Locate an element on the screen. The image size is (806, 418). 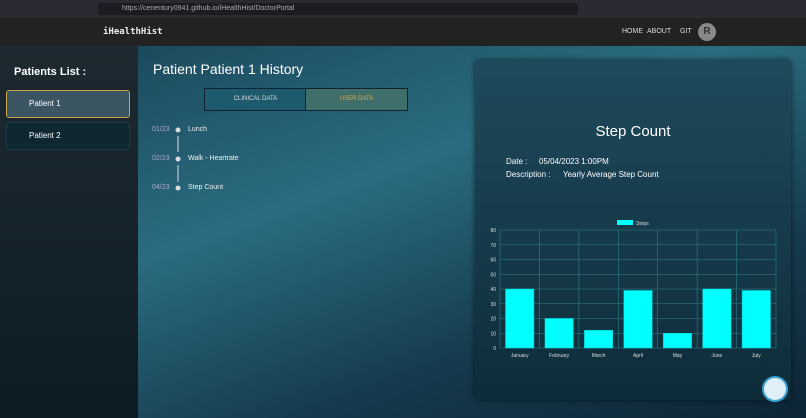
tab: USER DATA is located at coordinates (356, 99).